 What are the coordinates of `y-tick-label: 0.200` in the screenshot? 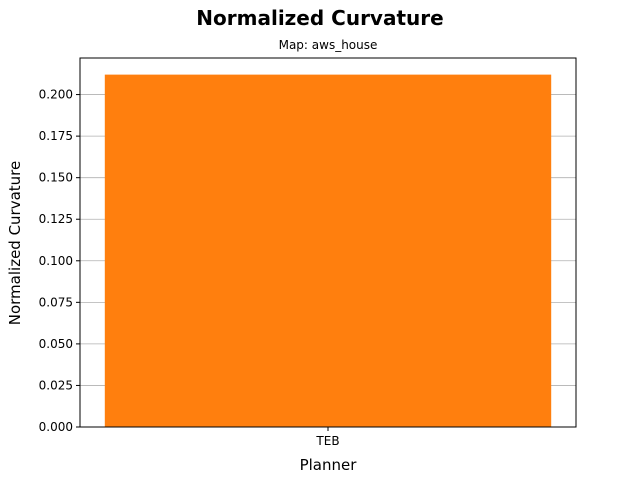 It's located at (56, 95).